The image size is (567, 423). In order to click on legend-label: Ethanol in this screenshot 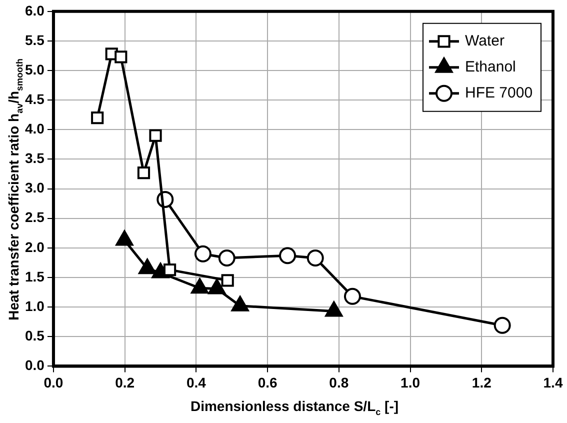, I will do `click(490, 67)`.